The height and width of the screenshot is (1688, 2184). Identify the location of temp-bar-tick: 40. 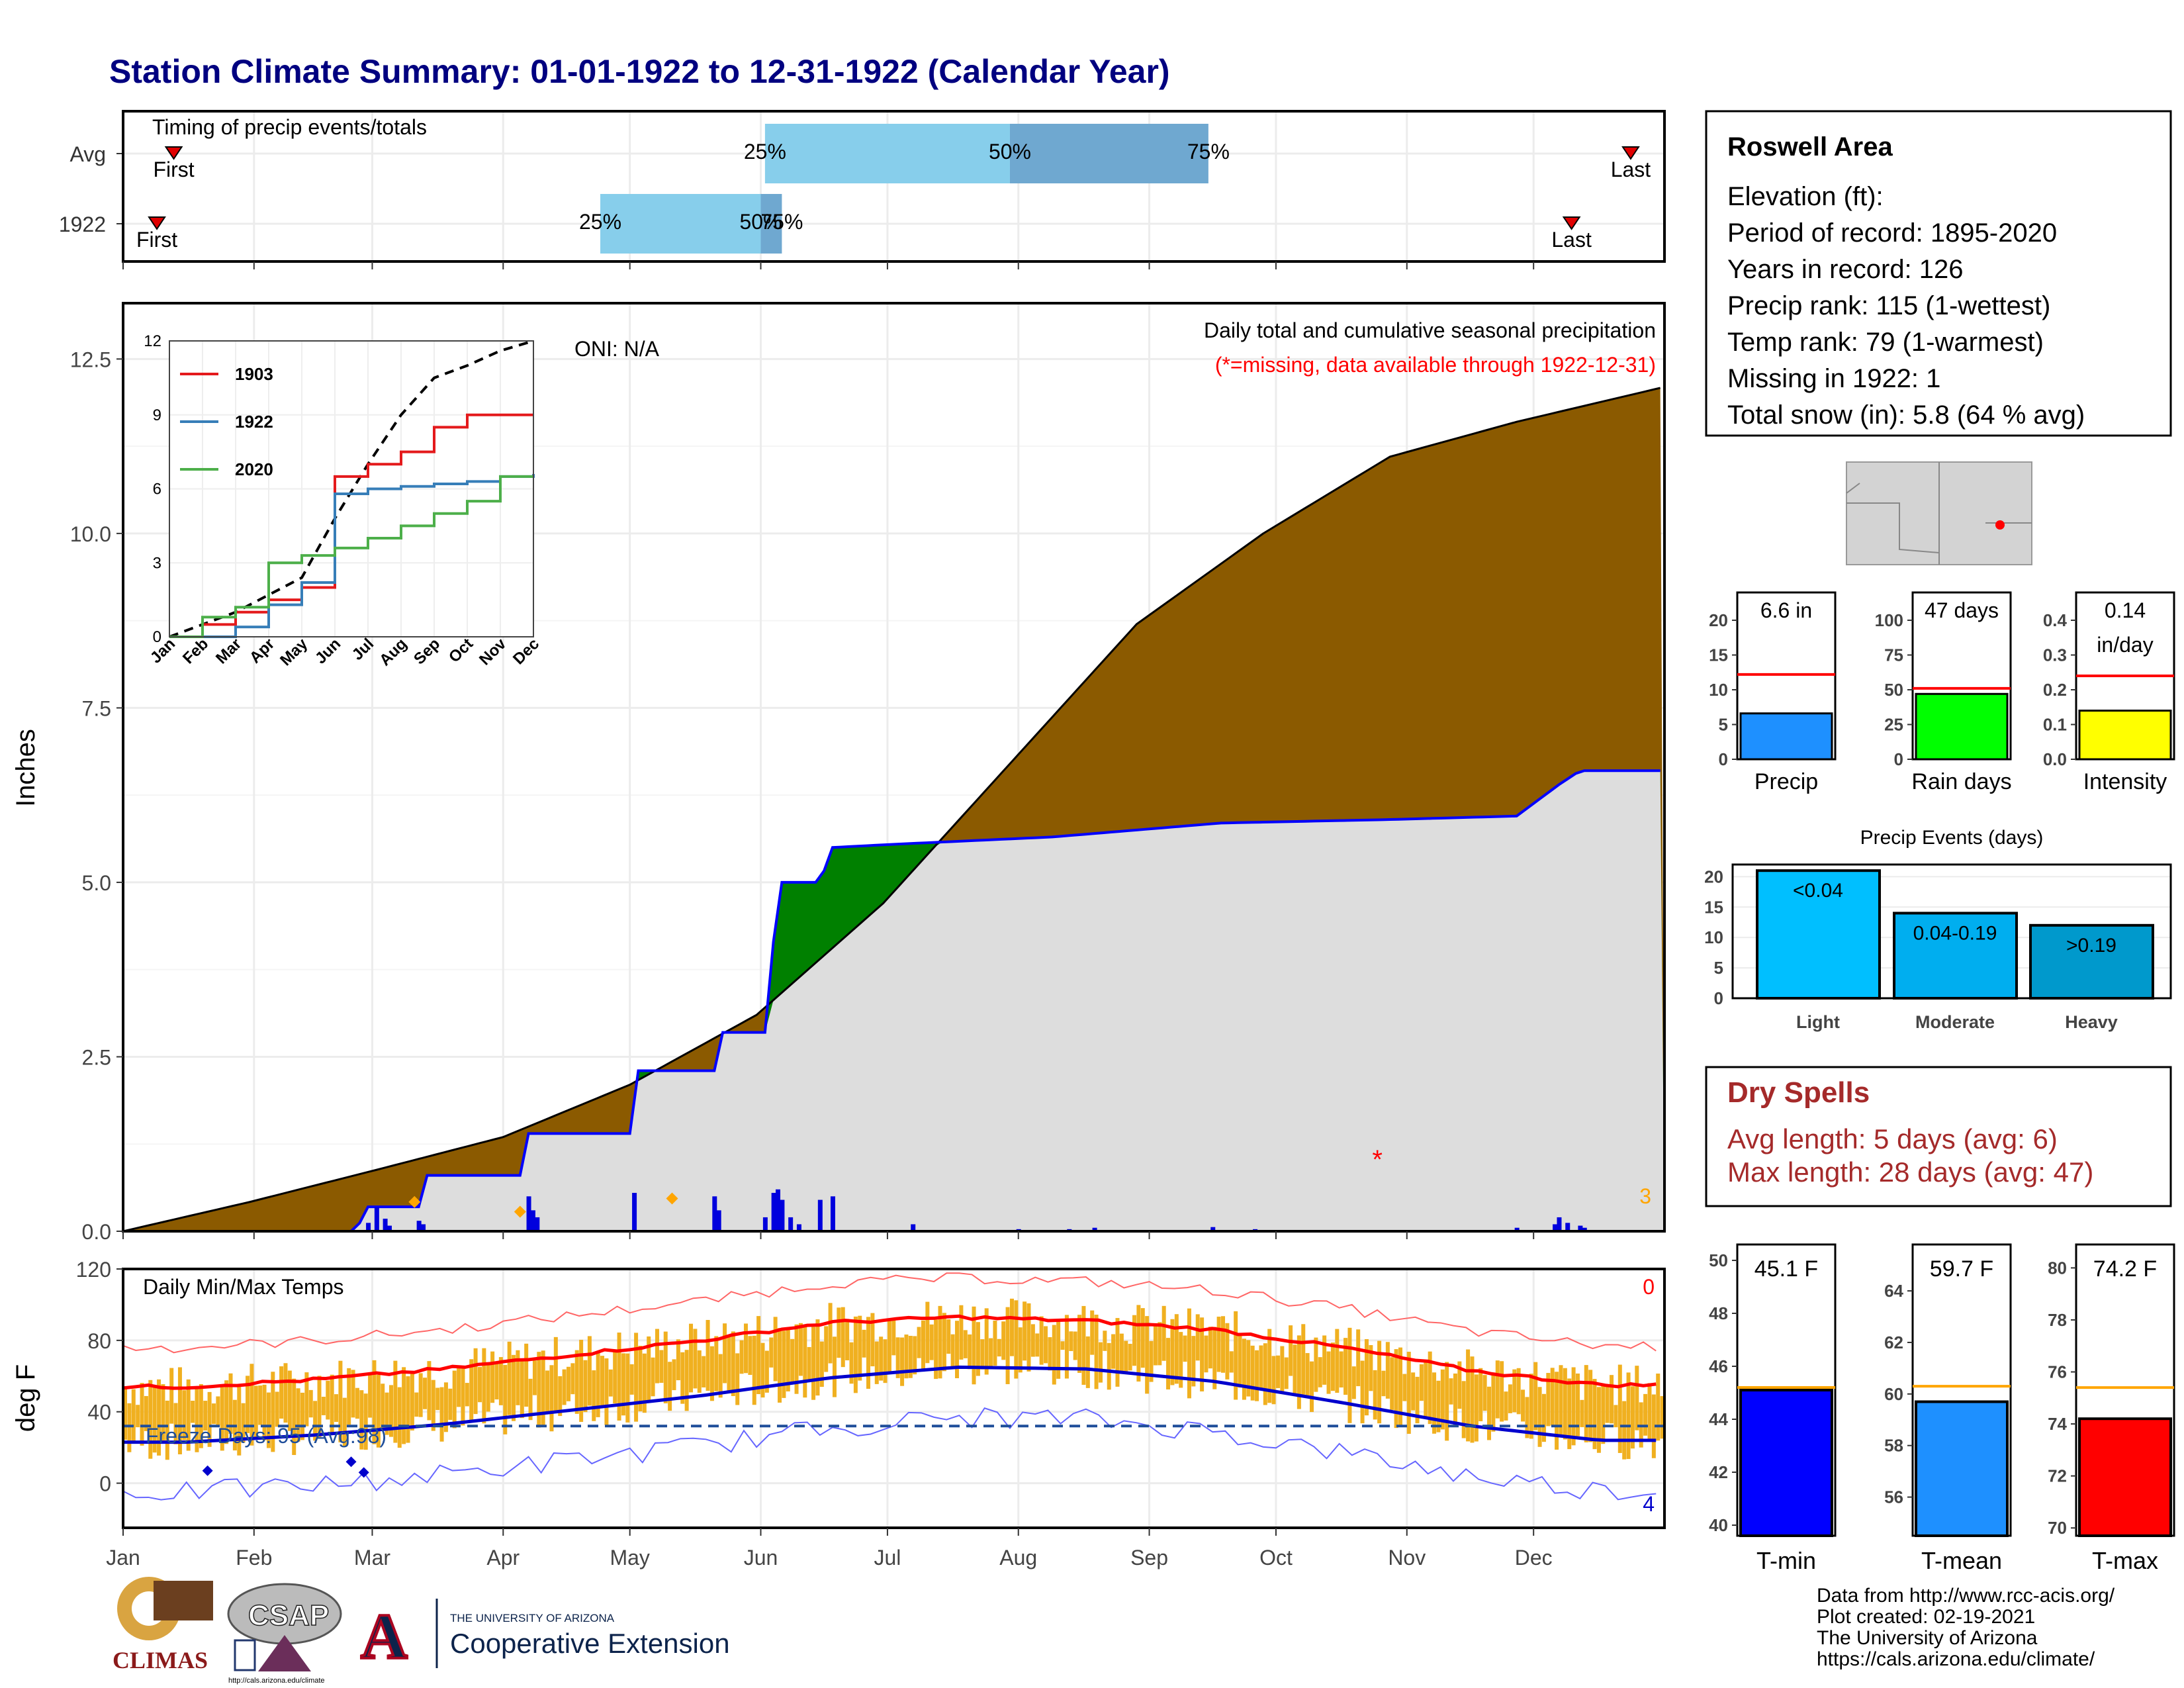
(1718, 1525).